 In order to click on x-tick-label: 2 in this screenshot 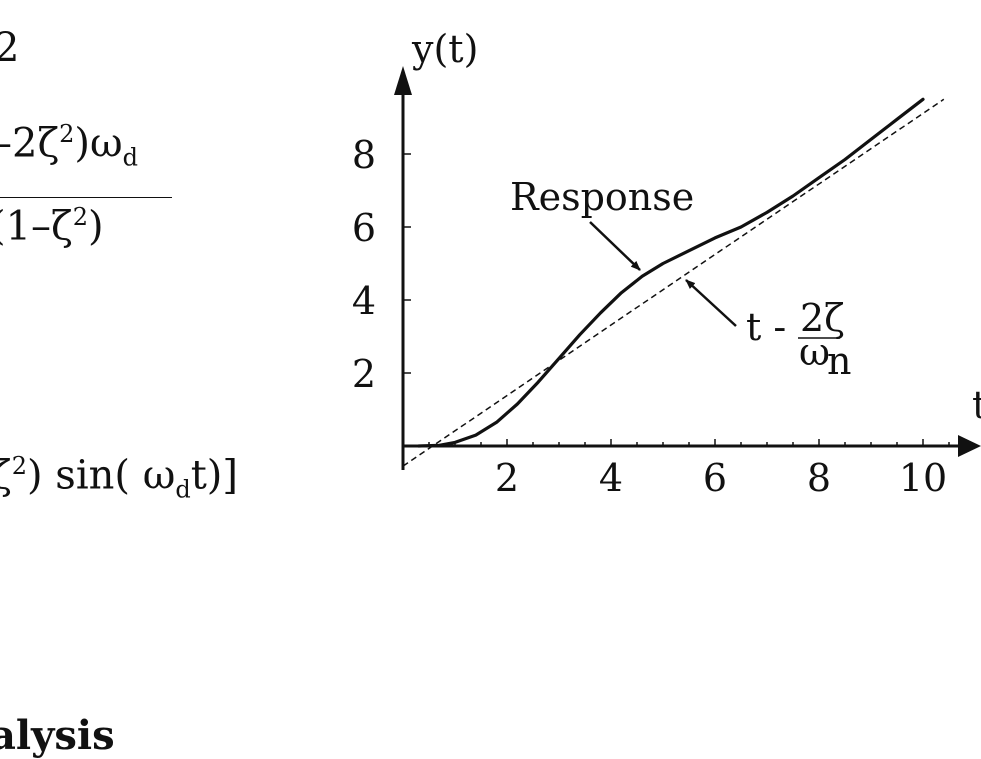, I will do `click(507, 478)`.